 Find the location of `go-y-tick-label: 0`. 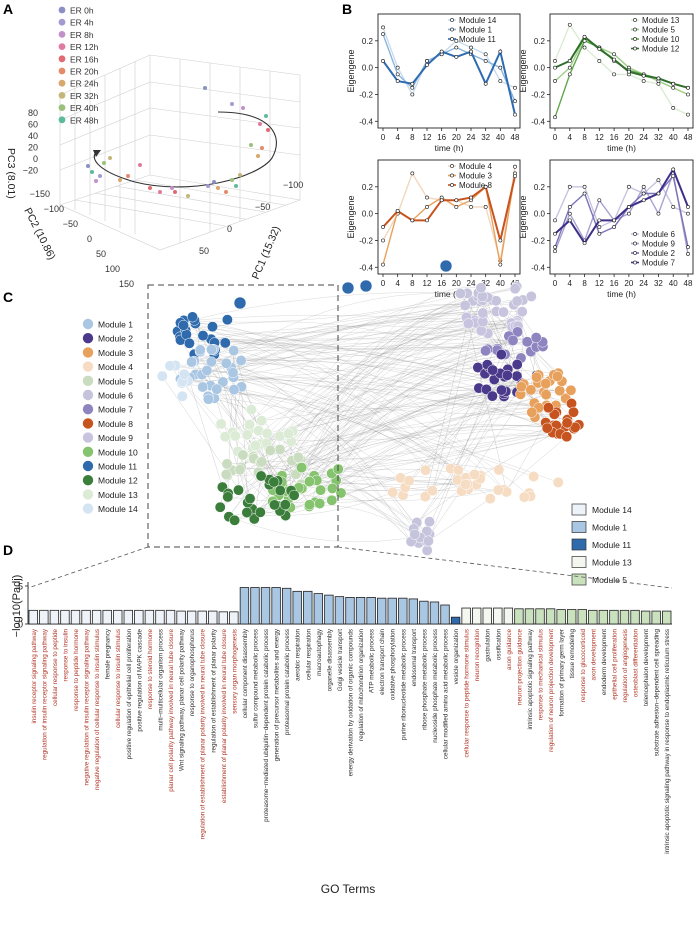

go-y-tick-label: 0 is located at coordinates (20, 625).